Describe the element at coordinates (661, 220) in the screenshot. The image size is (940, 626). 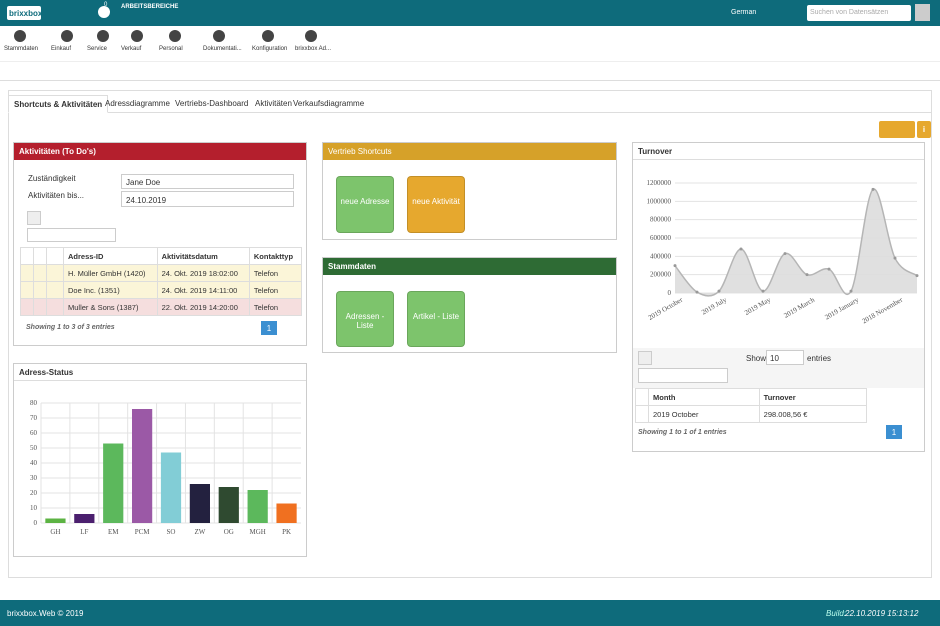
I see `y-tick-label: 800000` at that location.